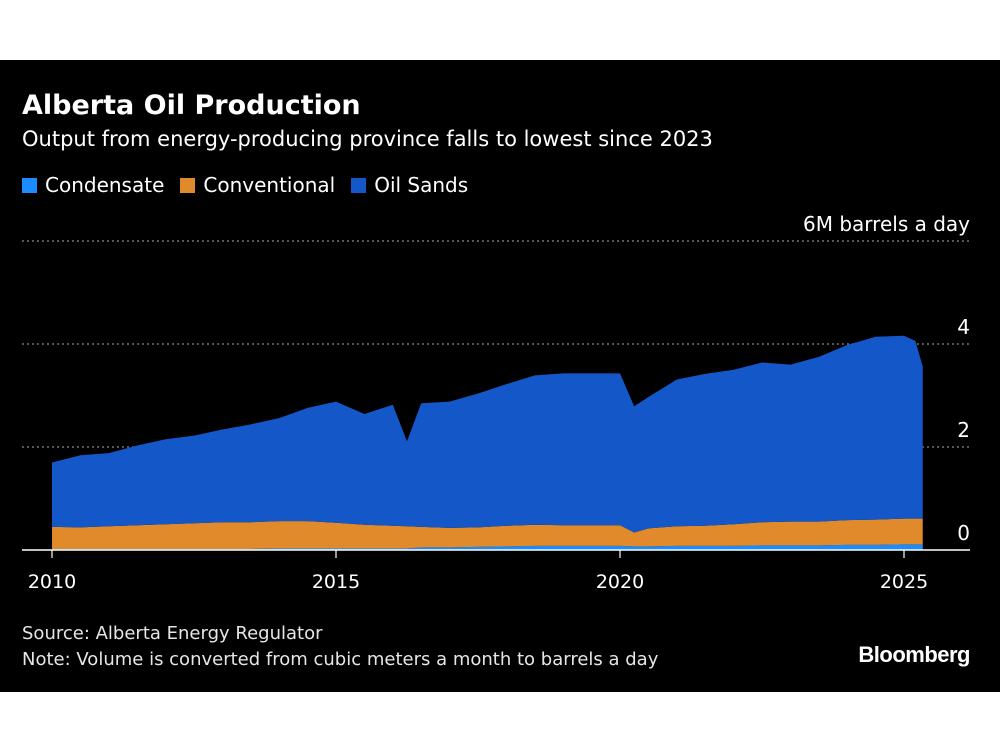 Image resolution: width=1000 pixels, height=750 pixels. What do you see at coordinates (191, 105) in the screenshot?
I see `chart-title: Alberta Oil Production` at bounding box center [191, 105].